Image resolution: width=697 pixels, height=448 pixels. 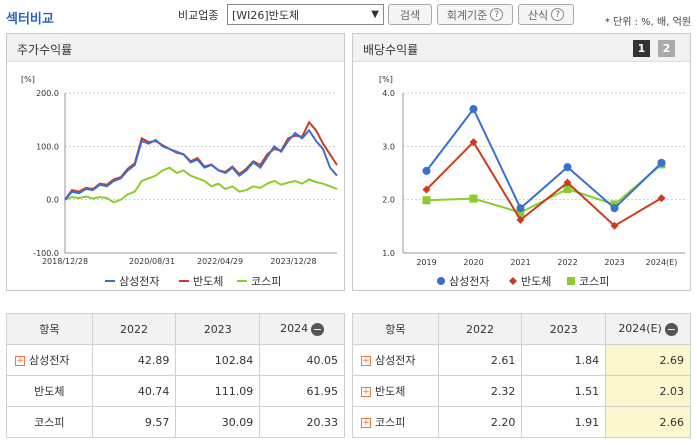 I want to click on col-header: 2023, so click(x=218, y=329).